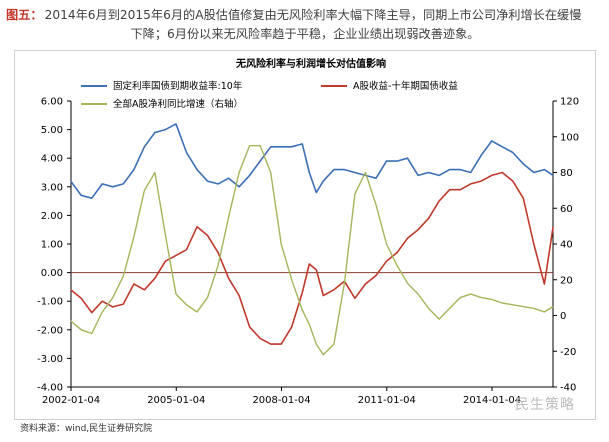 This screenshot has height=442, width=609. What do you see at coordinates (569, 137) in the screenshot?
I see `y-right-tick-label: 100` at bounding box center [569, 137].